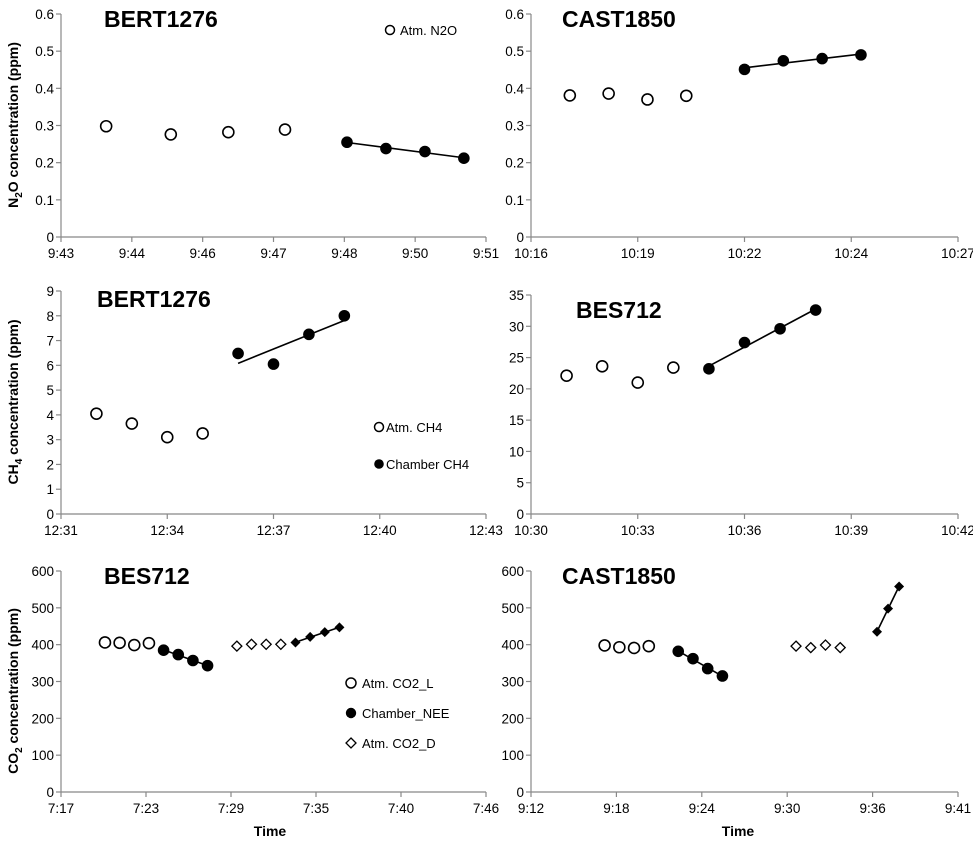  What do you see at coordinates (50, 291) in the screenshot?
I see `y-tick-label: 9` at bounding box center [50, 291].